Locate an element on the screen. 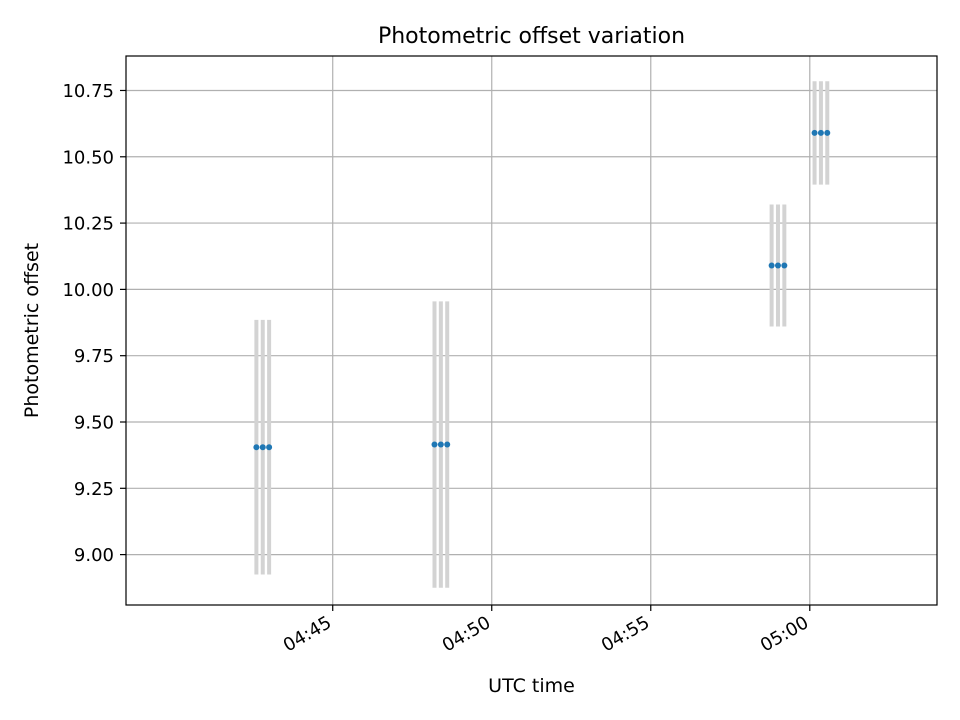 This screenshot has height=720, width=960. y-axis-label: Photometric offset is located at coordinates (32, 330).